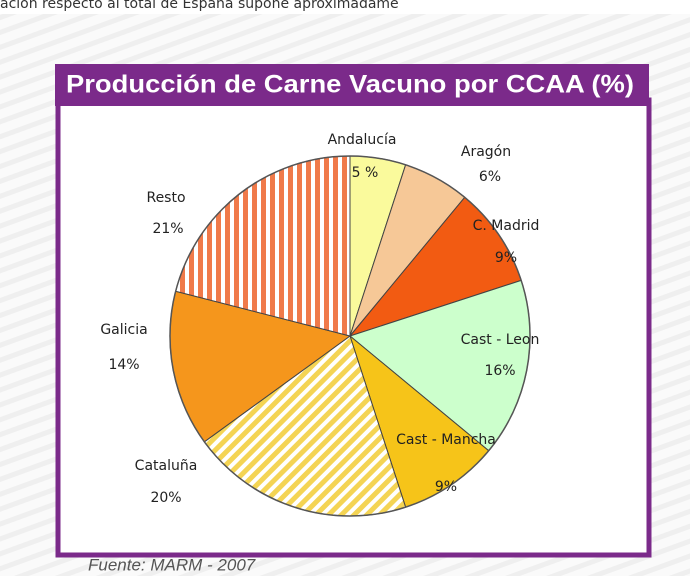 The width and height of the screenshot is (690, 576). What do you see at coordinates (165, 198) in the screenshot?
I see `category-label: Resto` at bounding box center [165, 198].